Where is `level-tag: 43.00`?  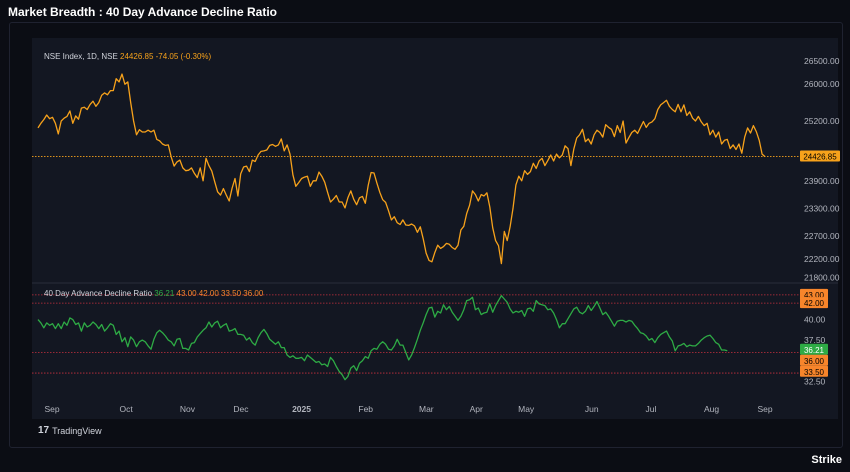
level-tag: 43.00 is located at coordinates (814, 295).